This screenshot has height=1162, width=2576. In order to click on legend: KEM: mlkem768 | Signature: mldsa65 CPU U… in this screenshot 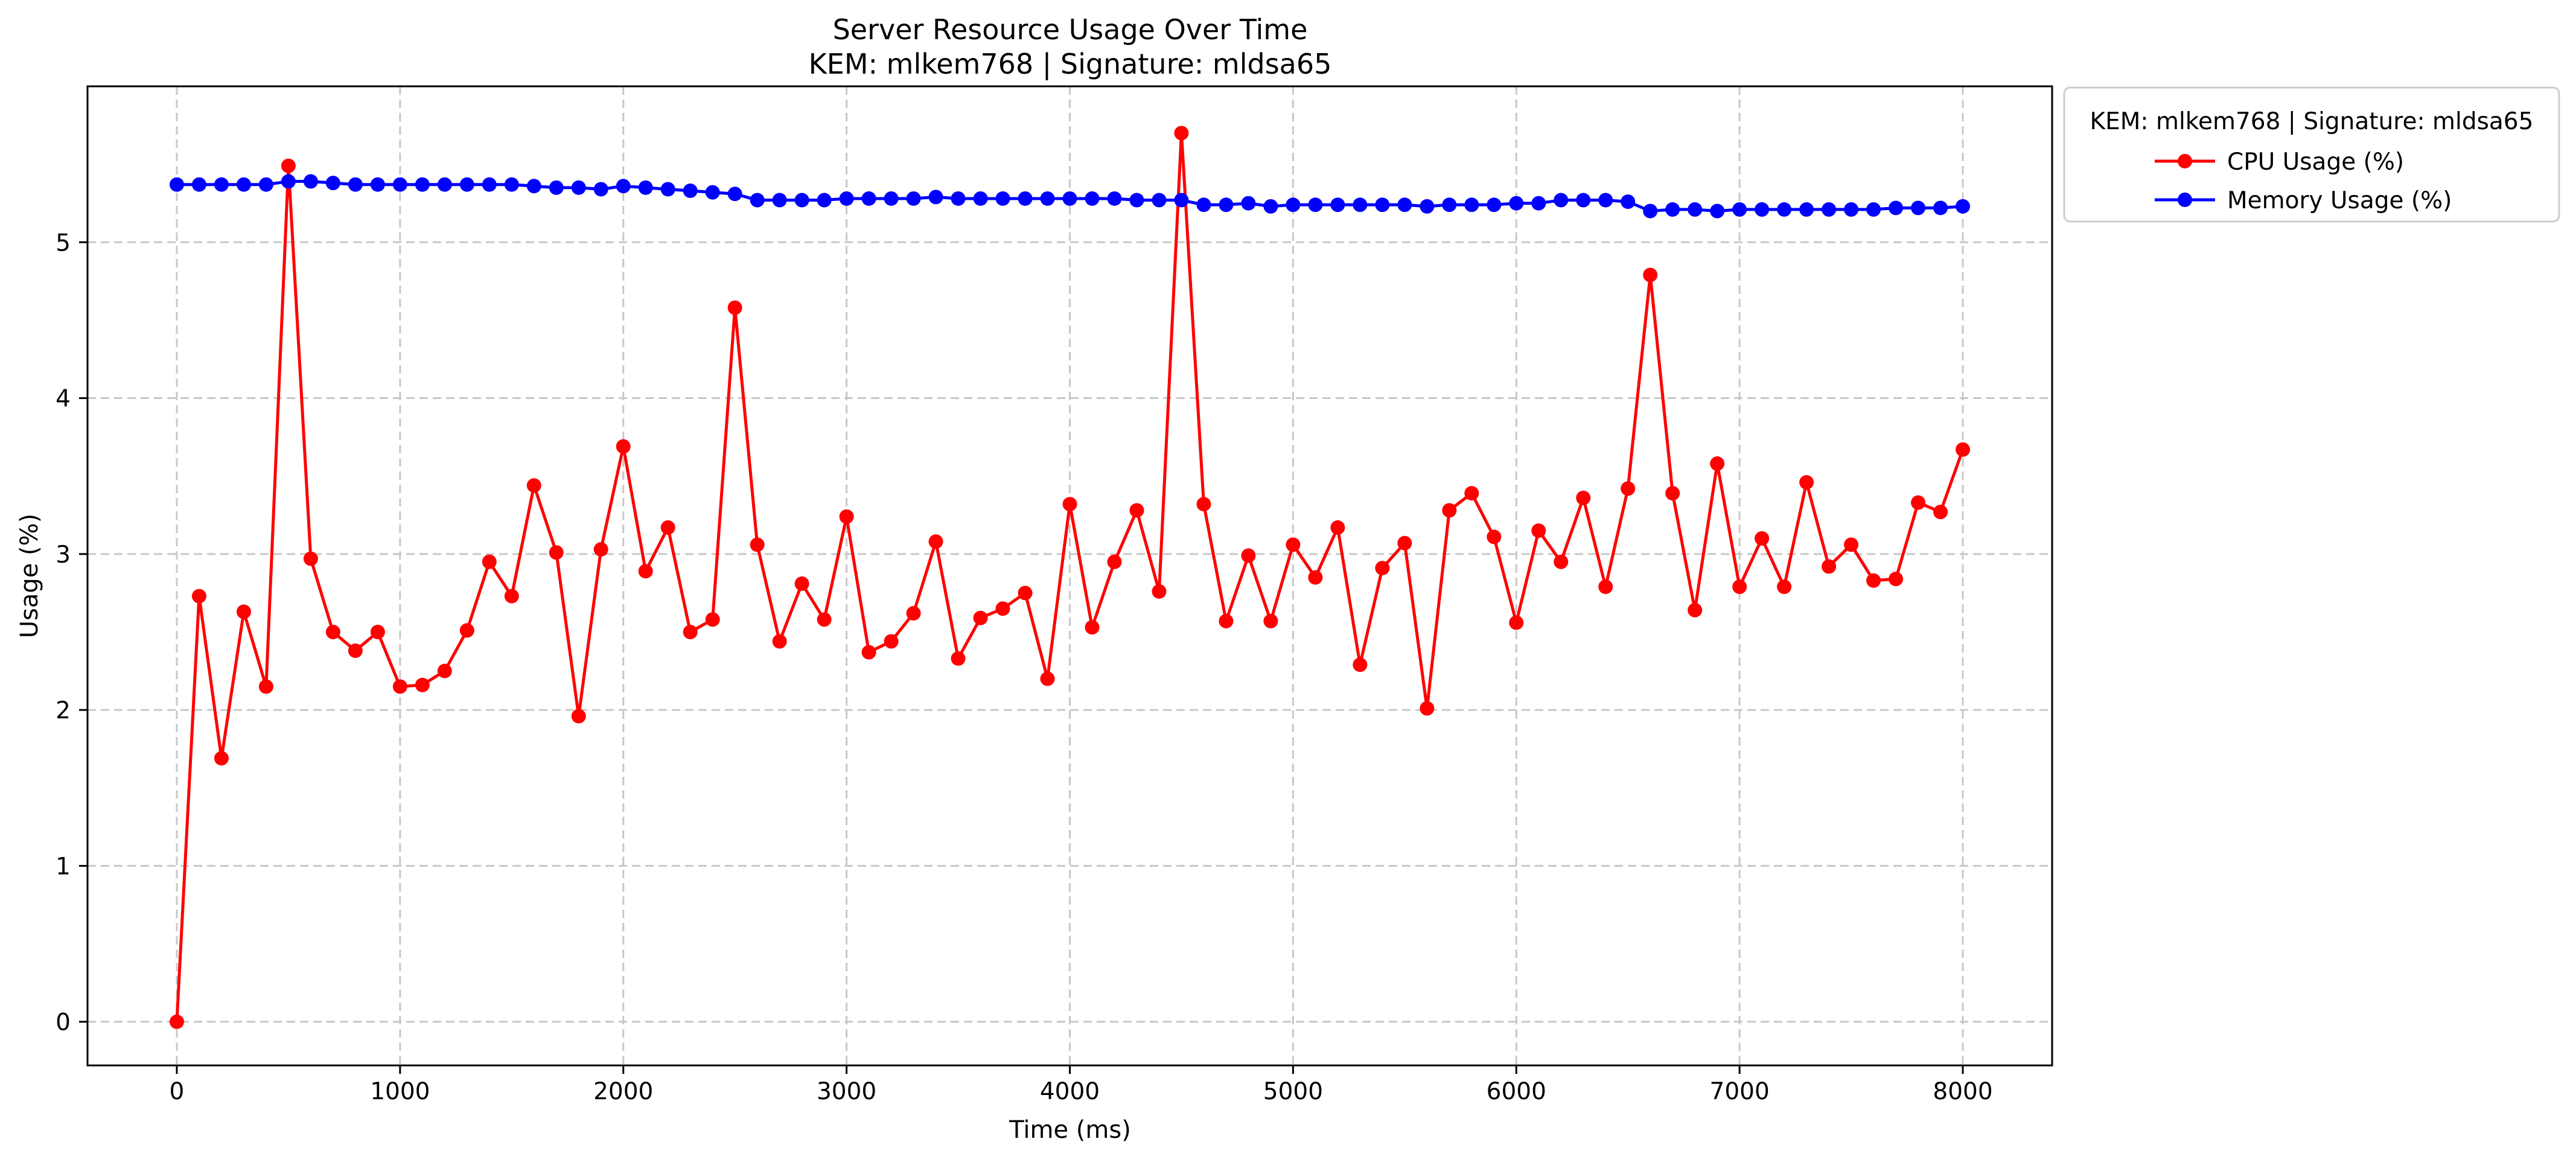, I will do `click(2311, 154)`.